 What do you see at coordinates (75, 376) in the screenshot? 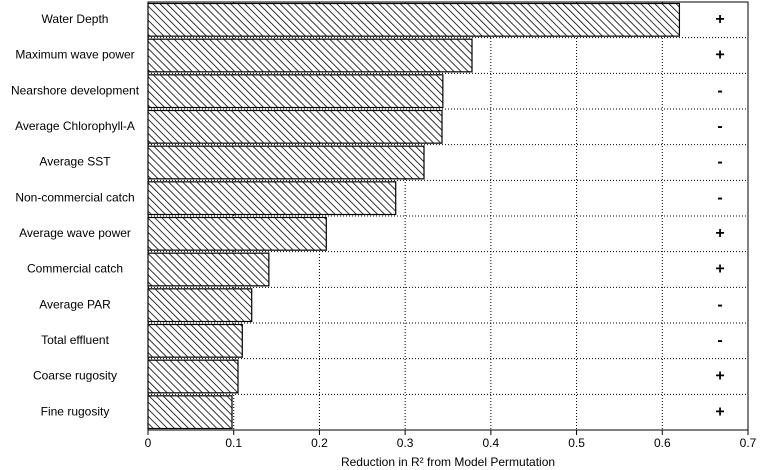
I see `y-tick-label: Coarse rugosity` at bounding box center [75, 376].